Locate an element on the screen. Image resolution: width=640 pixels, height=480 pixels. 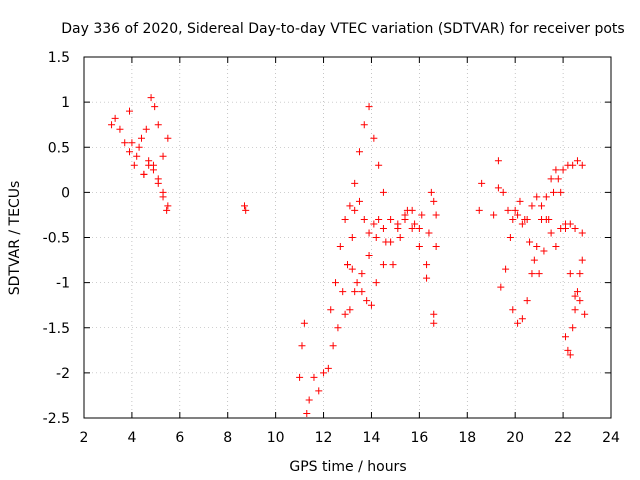
y-axis-label: SDTVAR / TECUs is located at coordinates (15, 238).